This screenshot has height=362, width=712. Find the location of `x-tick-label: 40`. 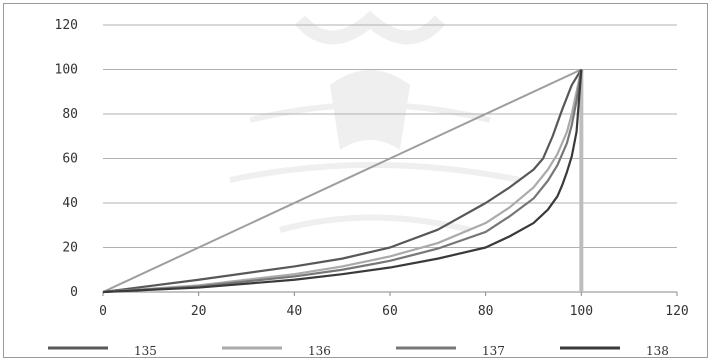

x-tick-label: 40 is located at coordinates (295, 311).